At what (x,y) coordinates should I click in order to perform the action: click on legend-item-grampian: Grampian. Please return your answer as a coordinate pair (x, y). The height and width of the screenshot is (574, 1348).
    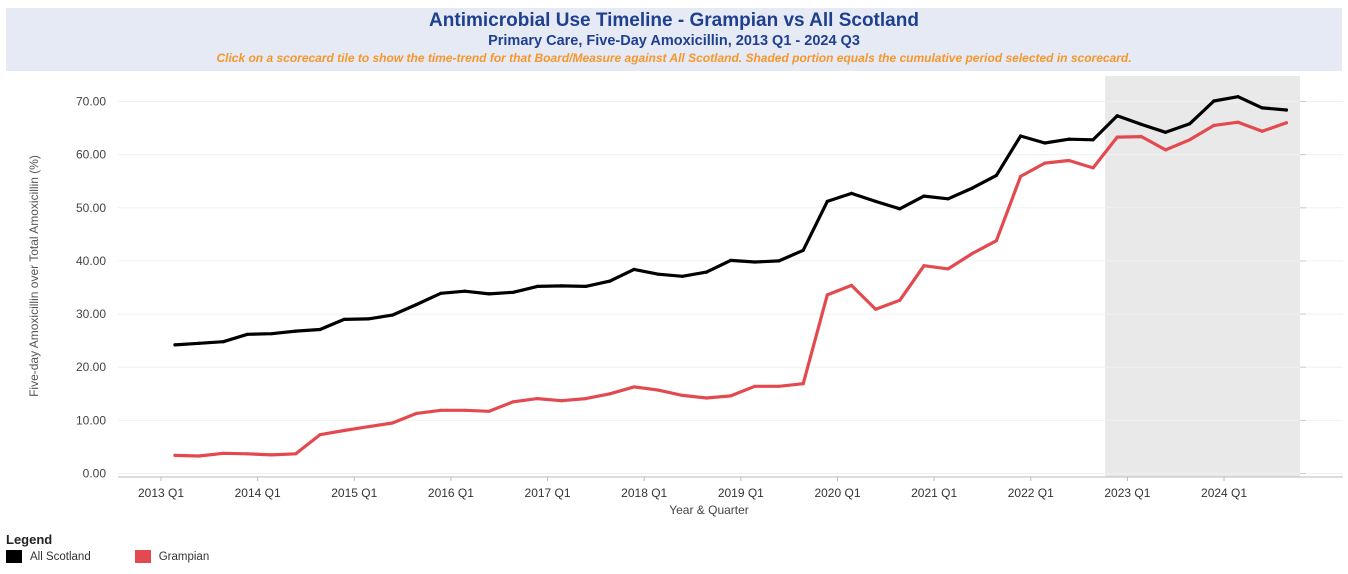
    Looking at the image, I should click on (171, 556).